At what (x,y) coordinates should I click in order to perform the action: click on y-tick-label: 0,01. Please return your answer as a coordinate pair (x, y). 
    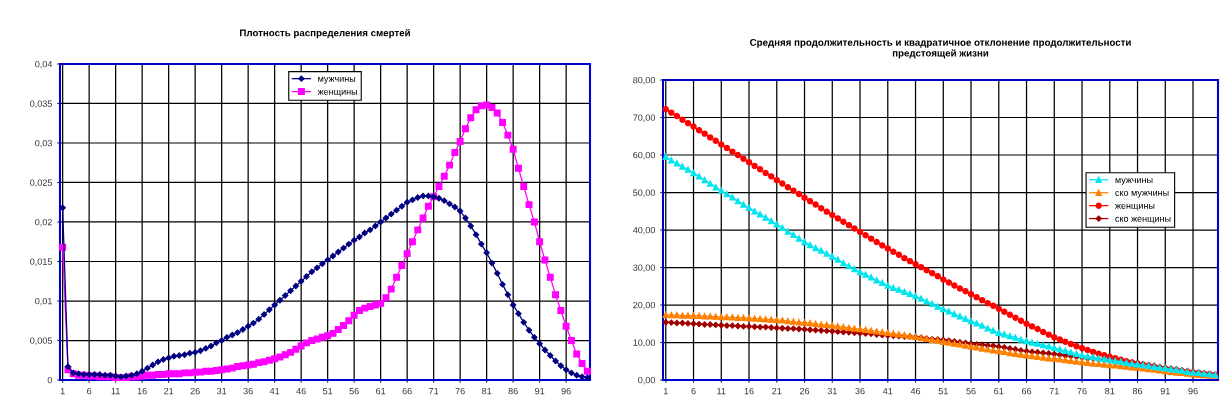
    Looking at the image, I should click on (43, 301).